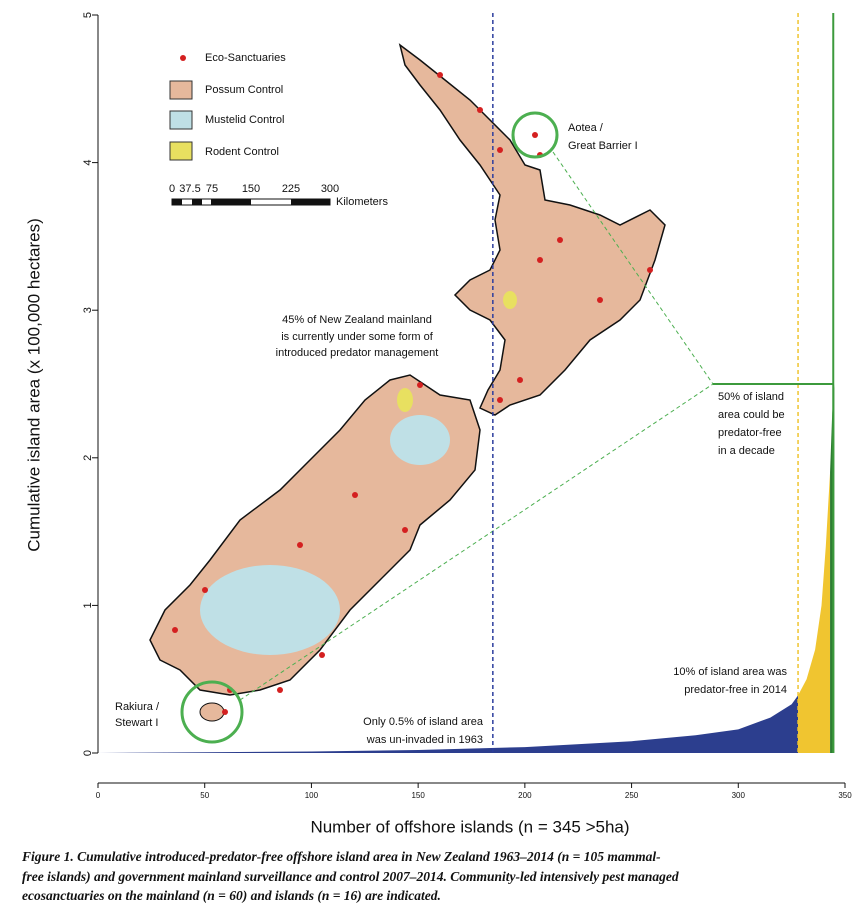  Describe the element at coordinates (357, 353) in the screenshot. I see `map-note: introduced predator management` at that location.